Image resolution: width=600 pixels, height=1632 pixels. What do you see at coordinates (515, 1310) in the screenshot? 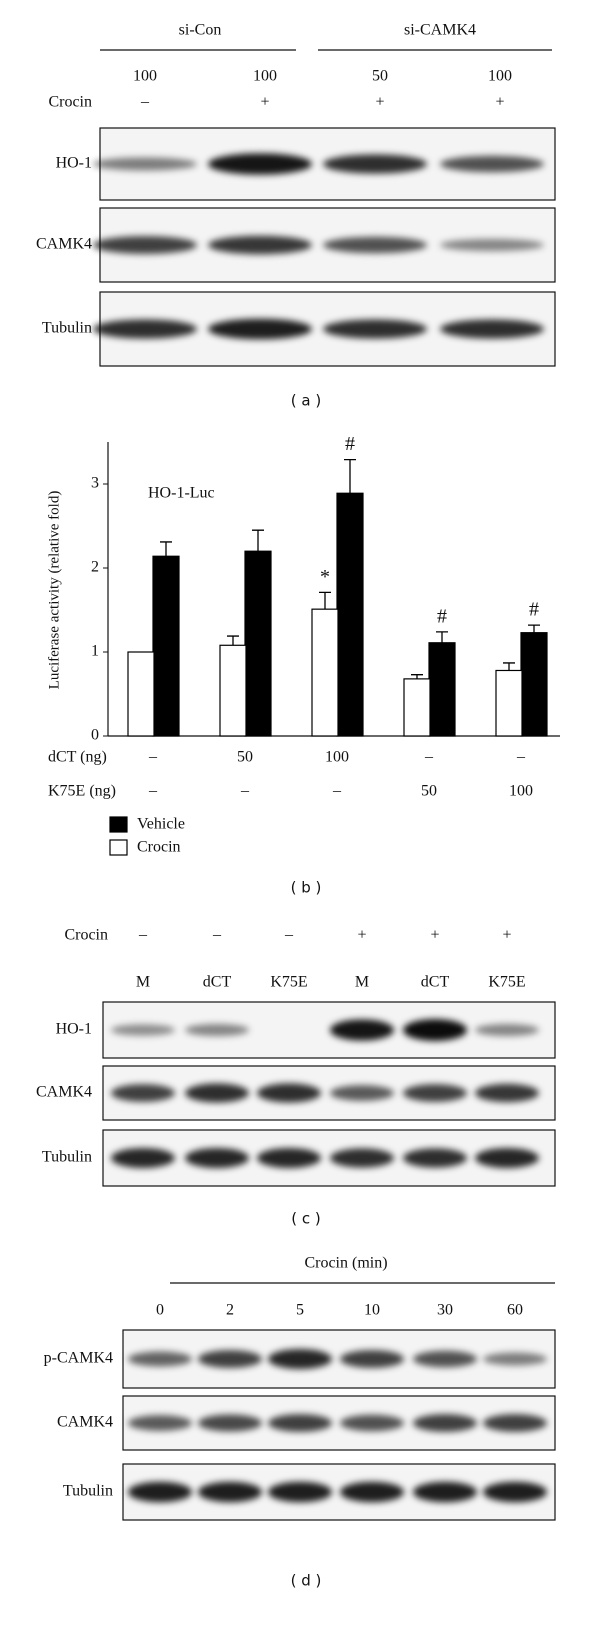
I see `time-label: 60` at bounding box center [515, 1310].